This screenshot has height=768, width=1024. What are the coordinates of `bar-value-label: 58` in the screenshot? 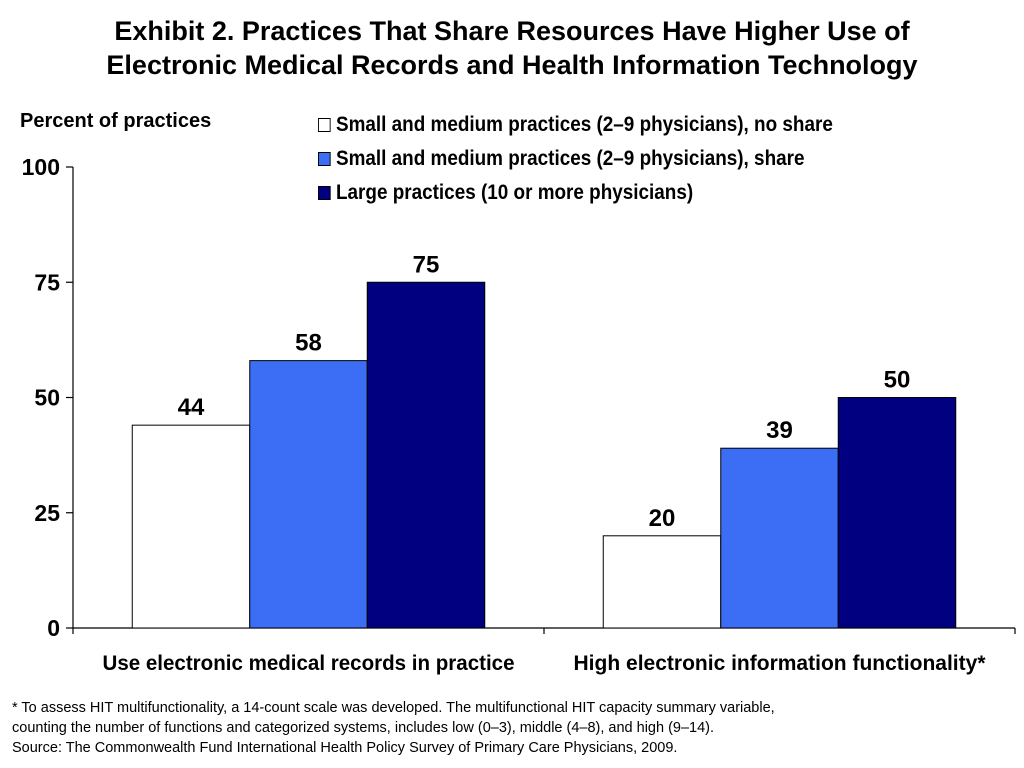 It's located at (308, 343).